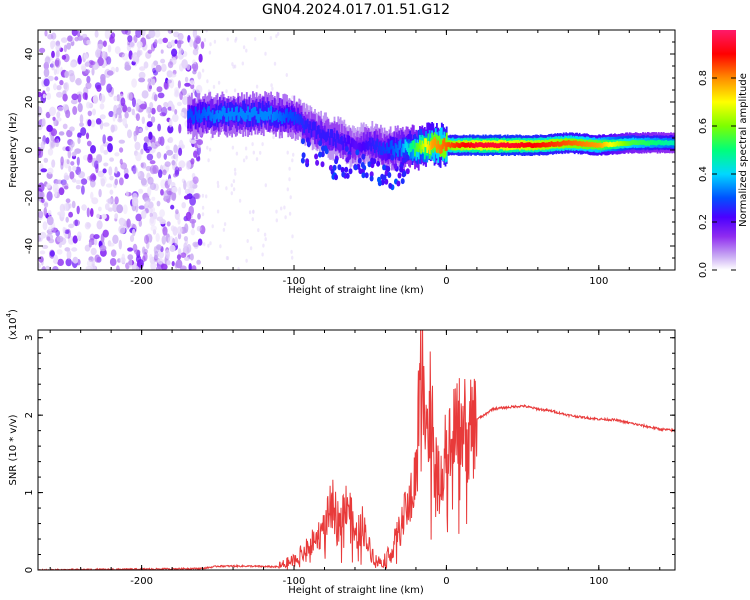 Image resolution: width=750 pixels, height=600 pixels. What do you see at coordinates (29, 492) in the screenshot?
I see `y-tick-label: 1` at bounding box center [29, 492].